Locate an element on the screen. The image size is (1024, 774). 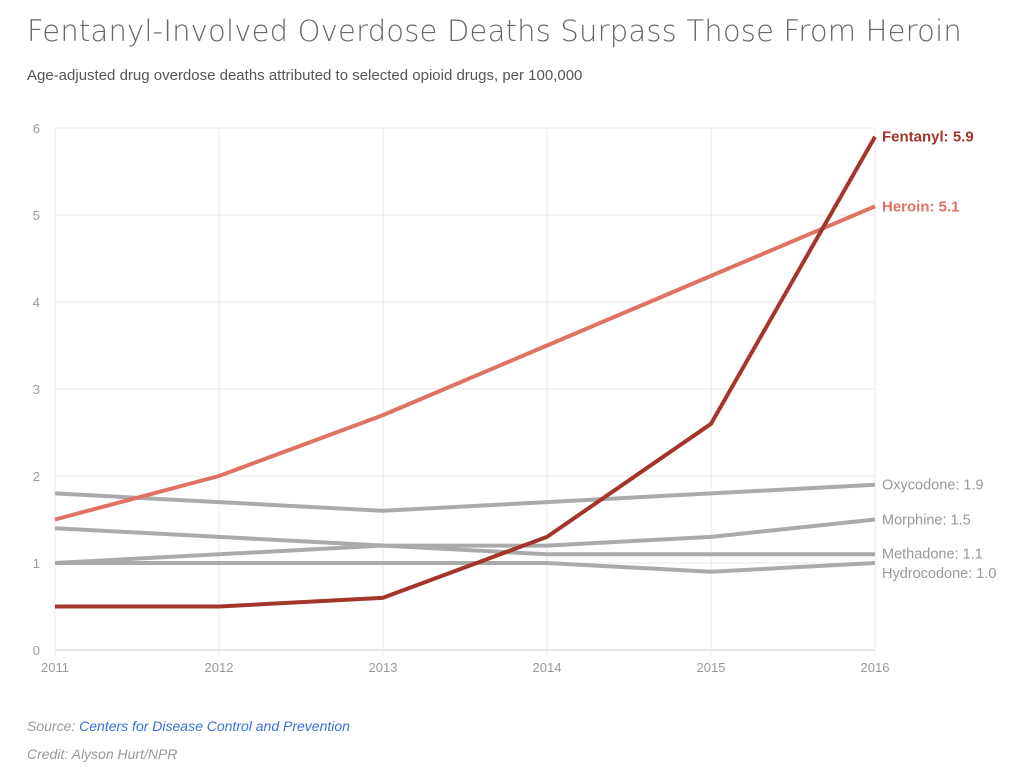
series-line-methadone is located at coordinates (464, 541).